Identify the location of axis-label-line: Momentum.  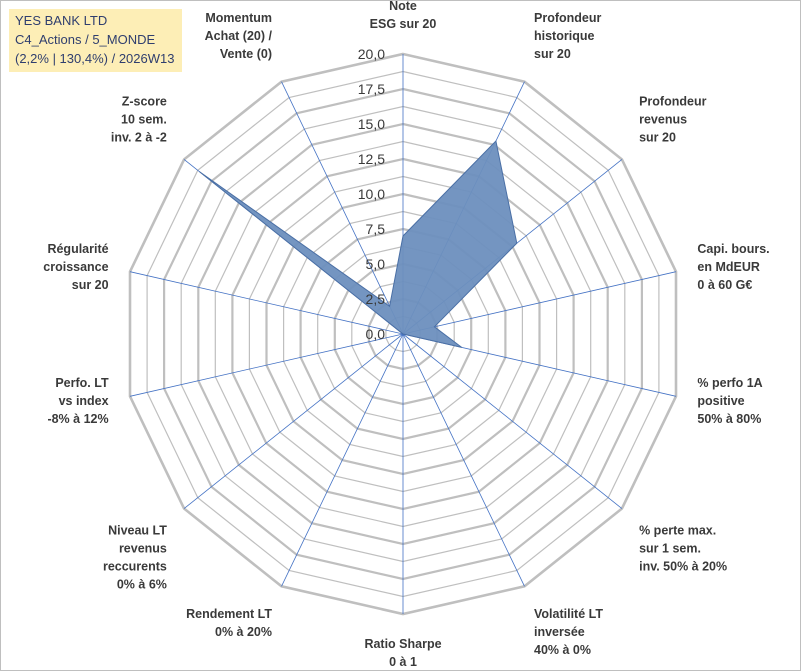
(238, 18).